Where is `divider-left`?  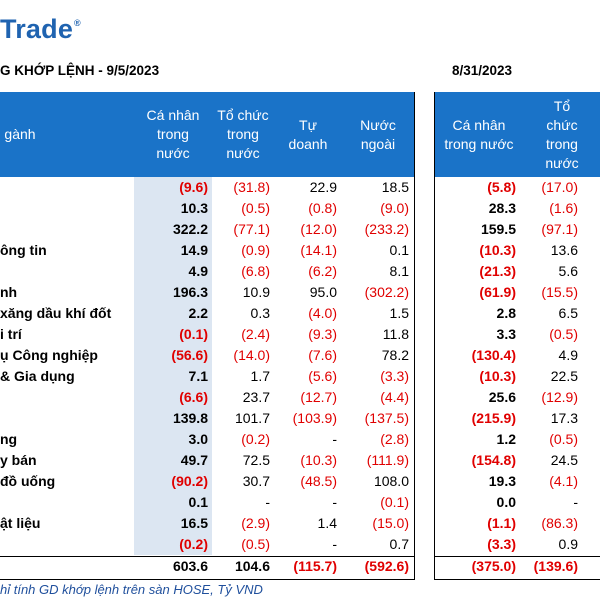
divider-left is located at coordinates (414, 336).